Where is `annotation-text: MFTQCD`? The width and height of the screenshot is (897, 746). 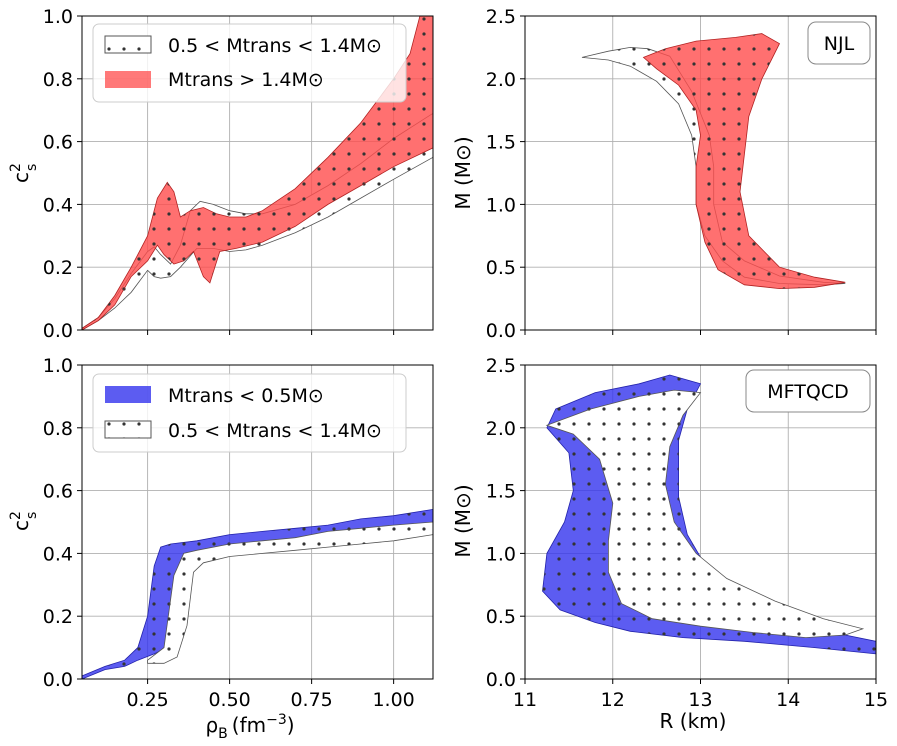
annotation-text: MFTQCD is located at coordinates (807, 392).